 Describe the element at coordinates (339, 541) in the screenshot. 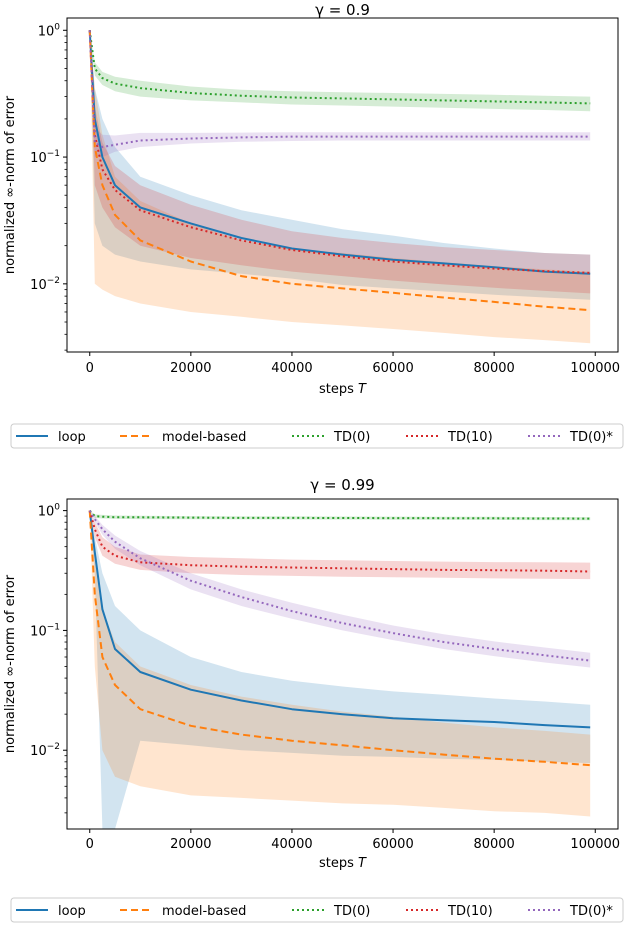

I see `series-line-td-10-` at that location.